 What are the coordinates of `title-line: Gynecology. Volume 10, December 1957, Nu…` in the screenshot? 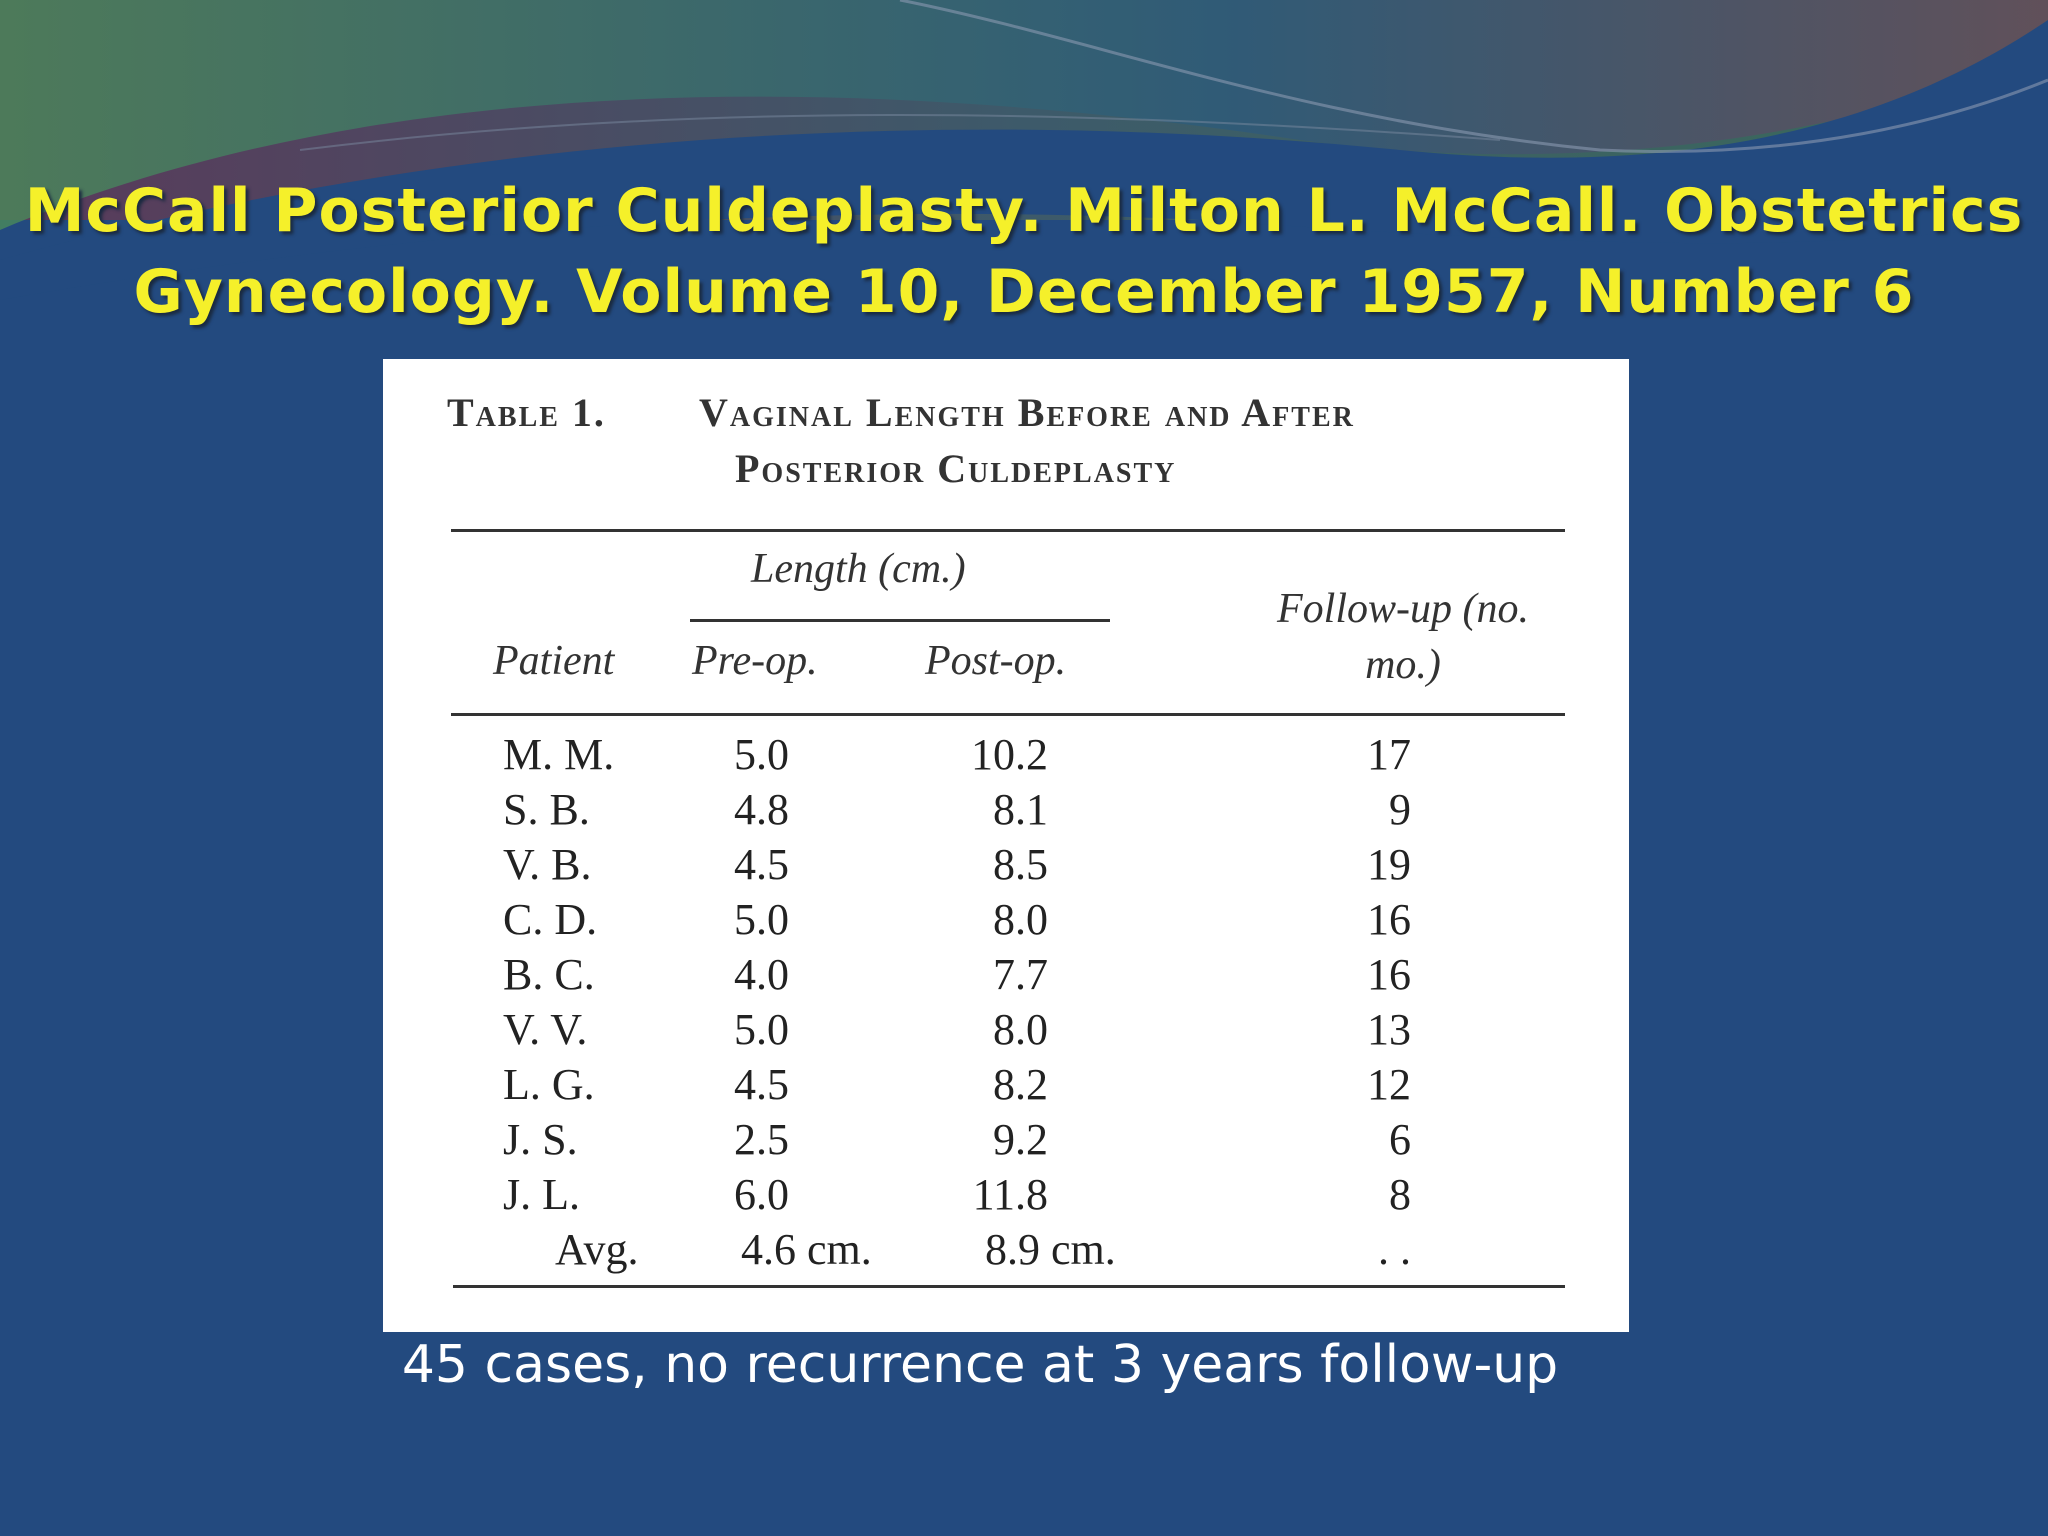 It's located at (1024, 292).